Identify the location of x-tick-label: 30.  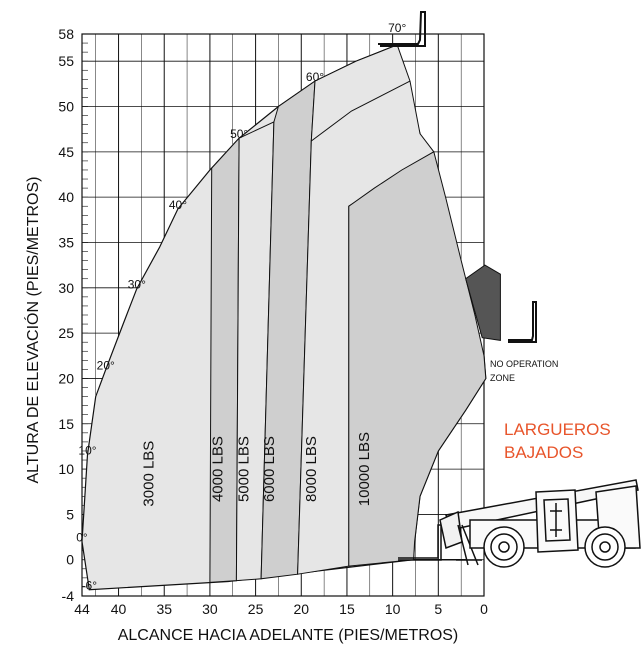
(210, 609).